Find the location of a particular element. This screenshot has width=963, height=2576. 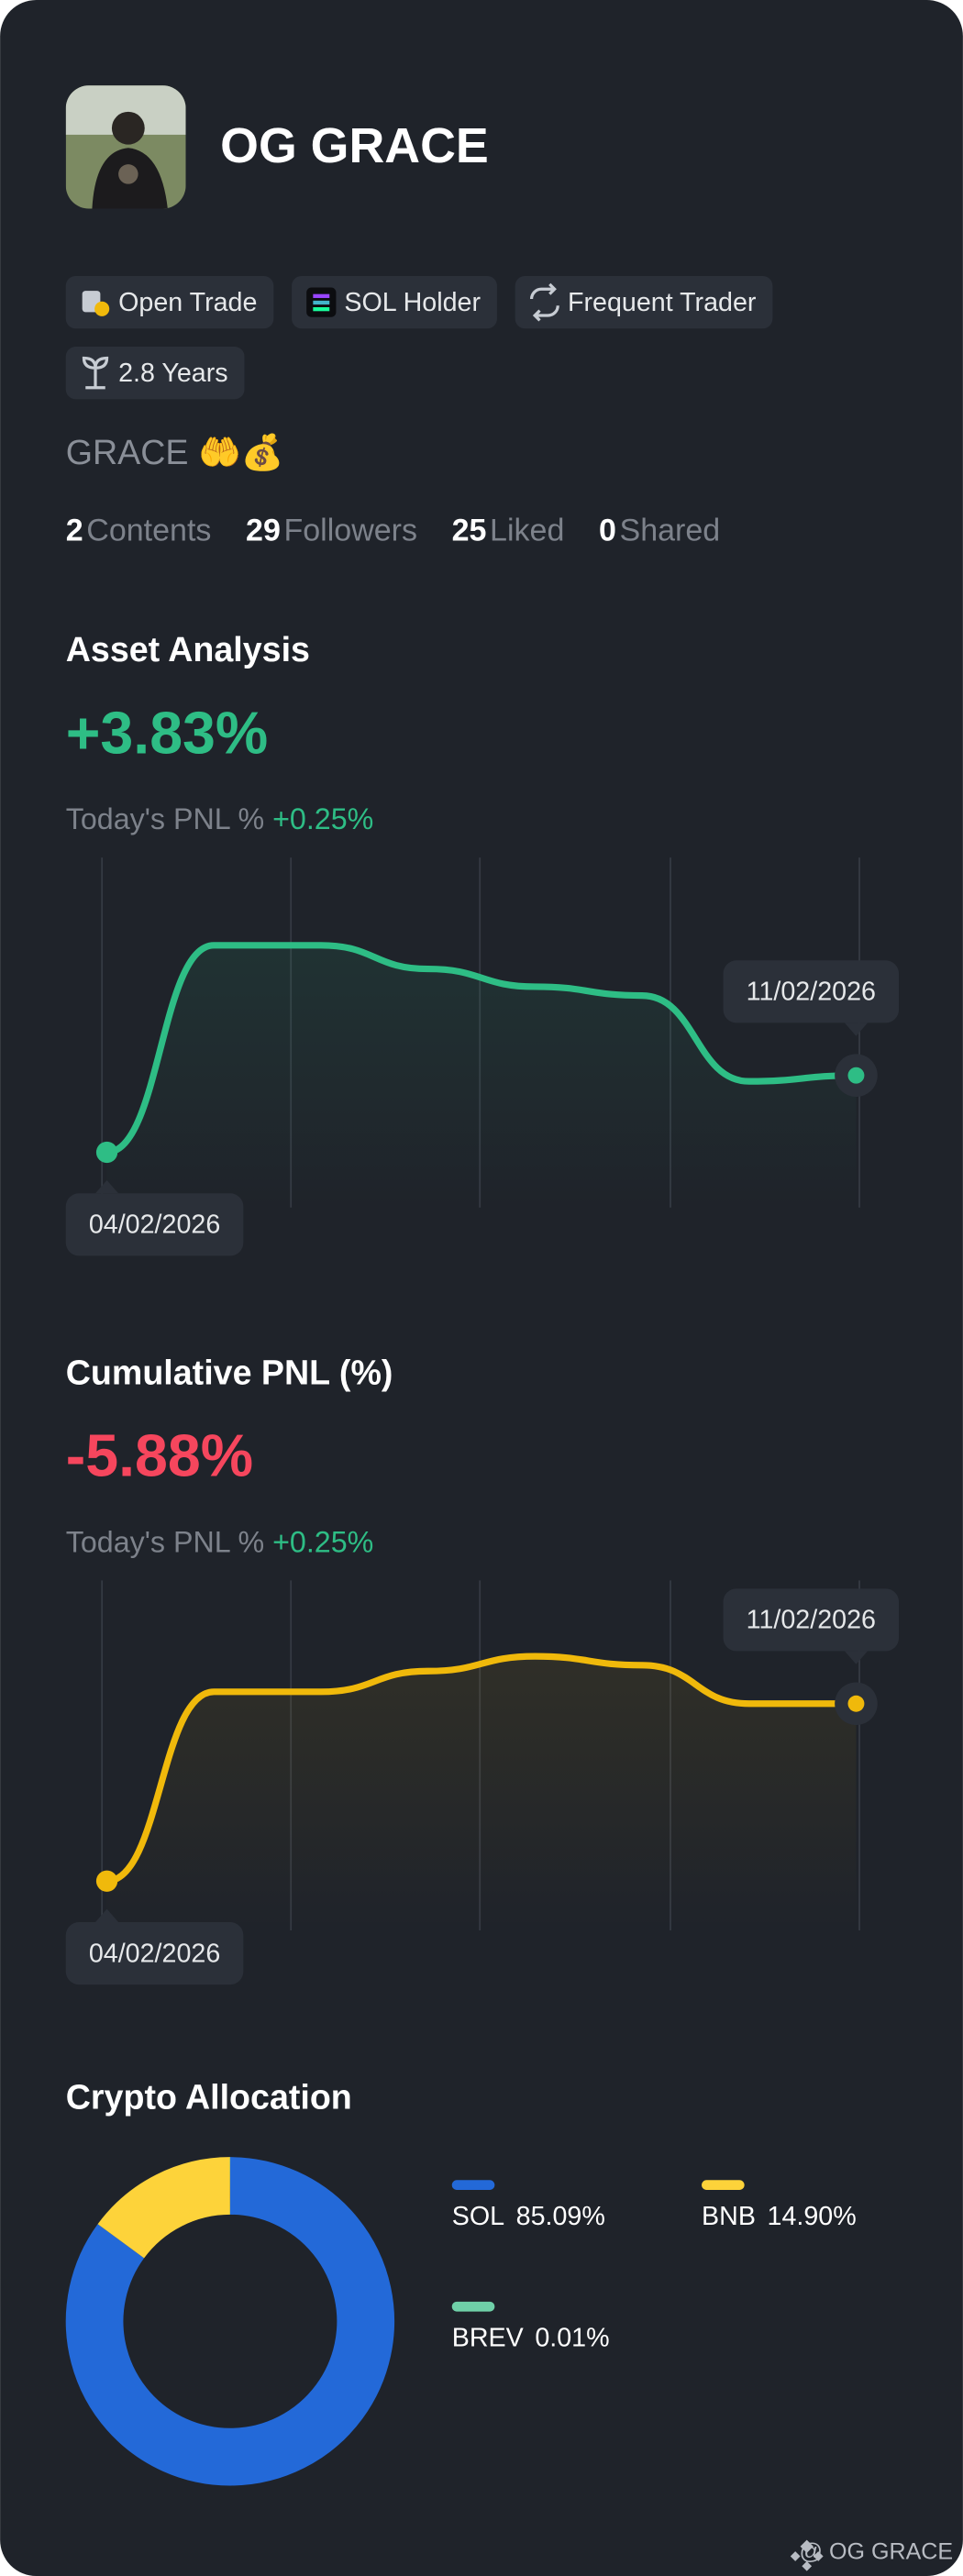

stat-value: 29 is located at coordinates (263, 530).